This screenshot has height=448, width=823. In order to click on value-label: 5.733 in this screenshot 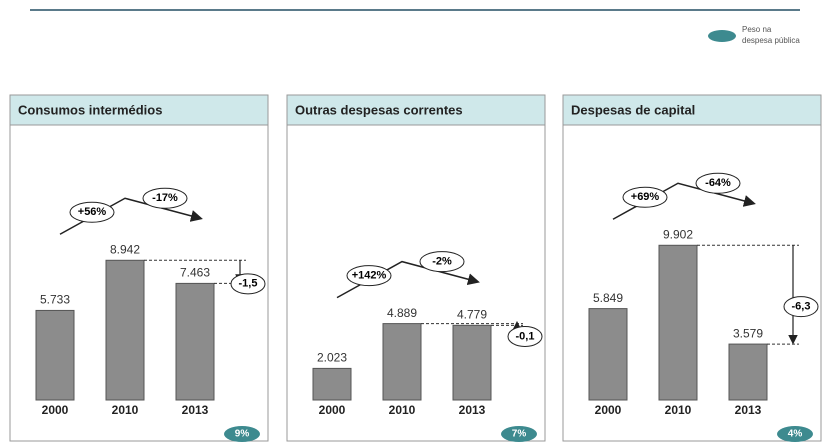, I will do `click(55, 300)`.